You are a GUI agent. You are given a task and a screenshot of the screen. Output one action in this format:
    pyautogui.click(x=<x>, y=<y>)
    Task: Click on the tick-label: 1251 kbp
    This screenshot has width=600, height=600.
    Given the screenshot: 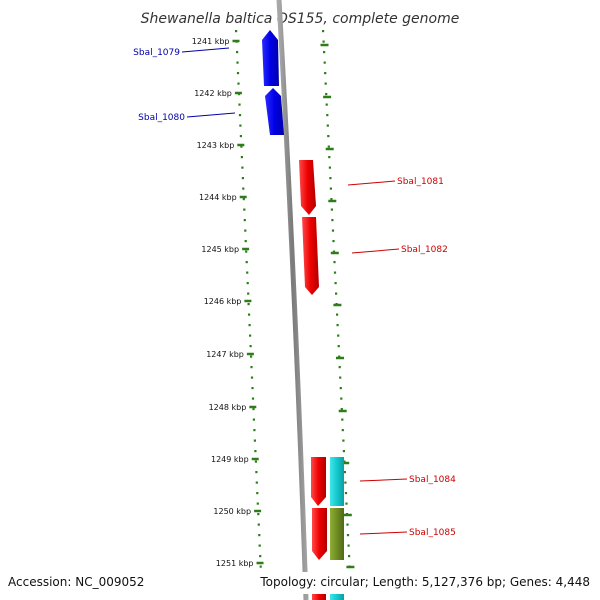 What is the action you would take?
    pyautogui.click(x=235, y=563)
    